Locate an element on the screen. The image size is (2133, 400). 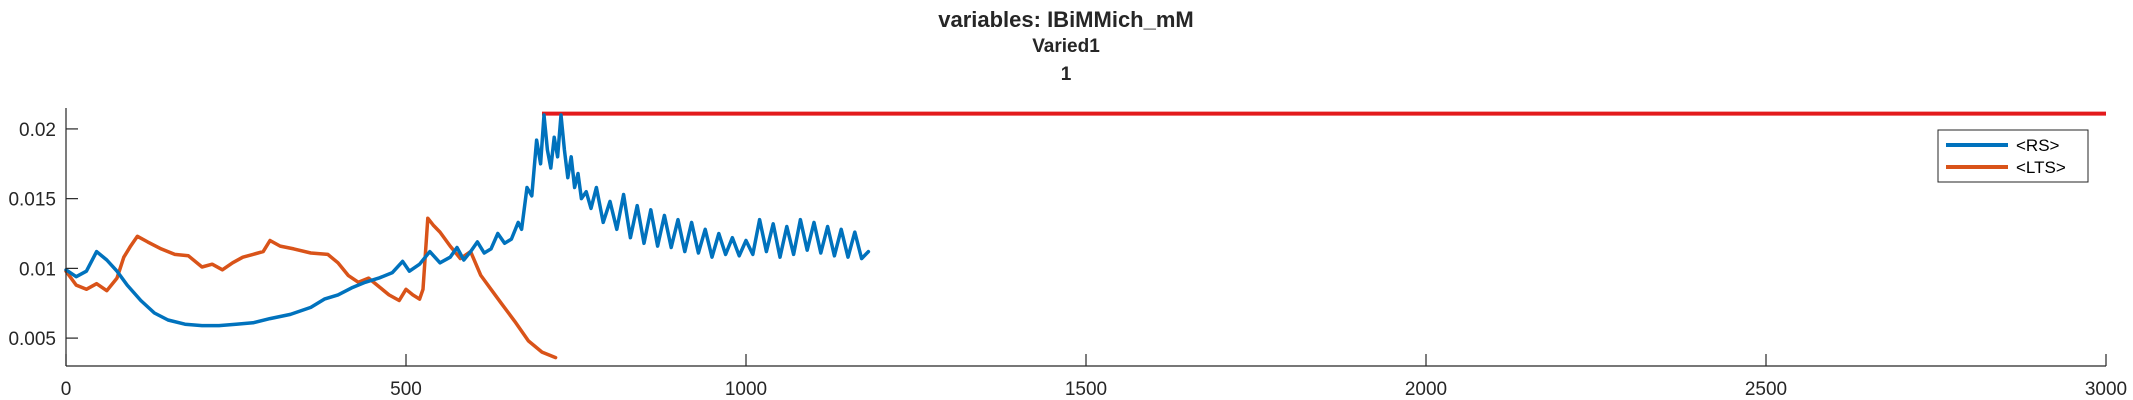
chart-subtitle: Varied1 is located at coordinates (1066, 46).